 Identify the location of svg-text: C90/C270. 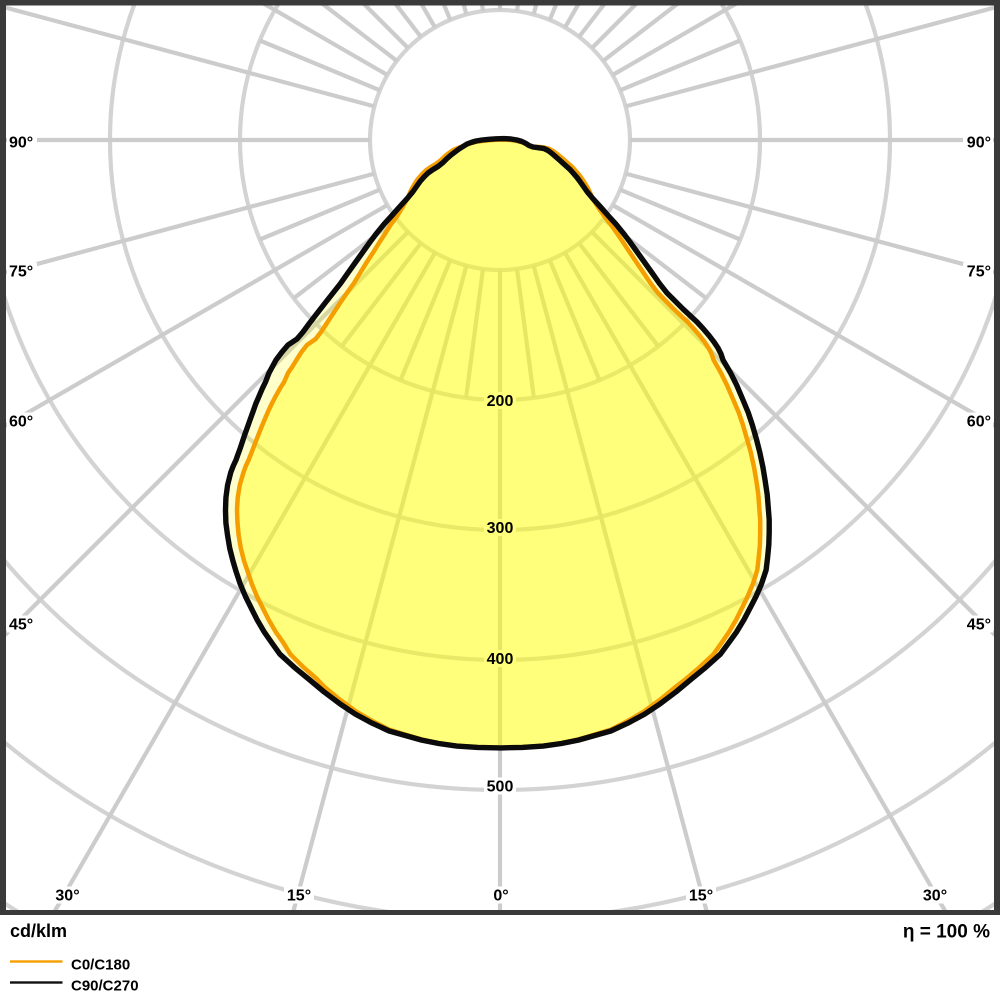
(105, 986).